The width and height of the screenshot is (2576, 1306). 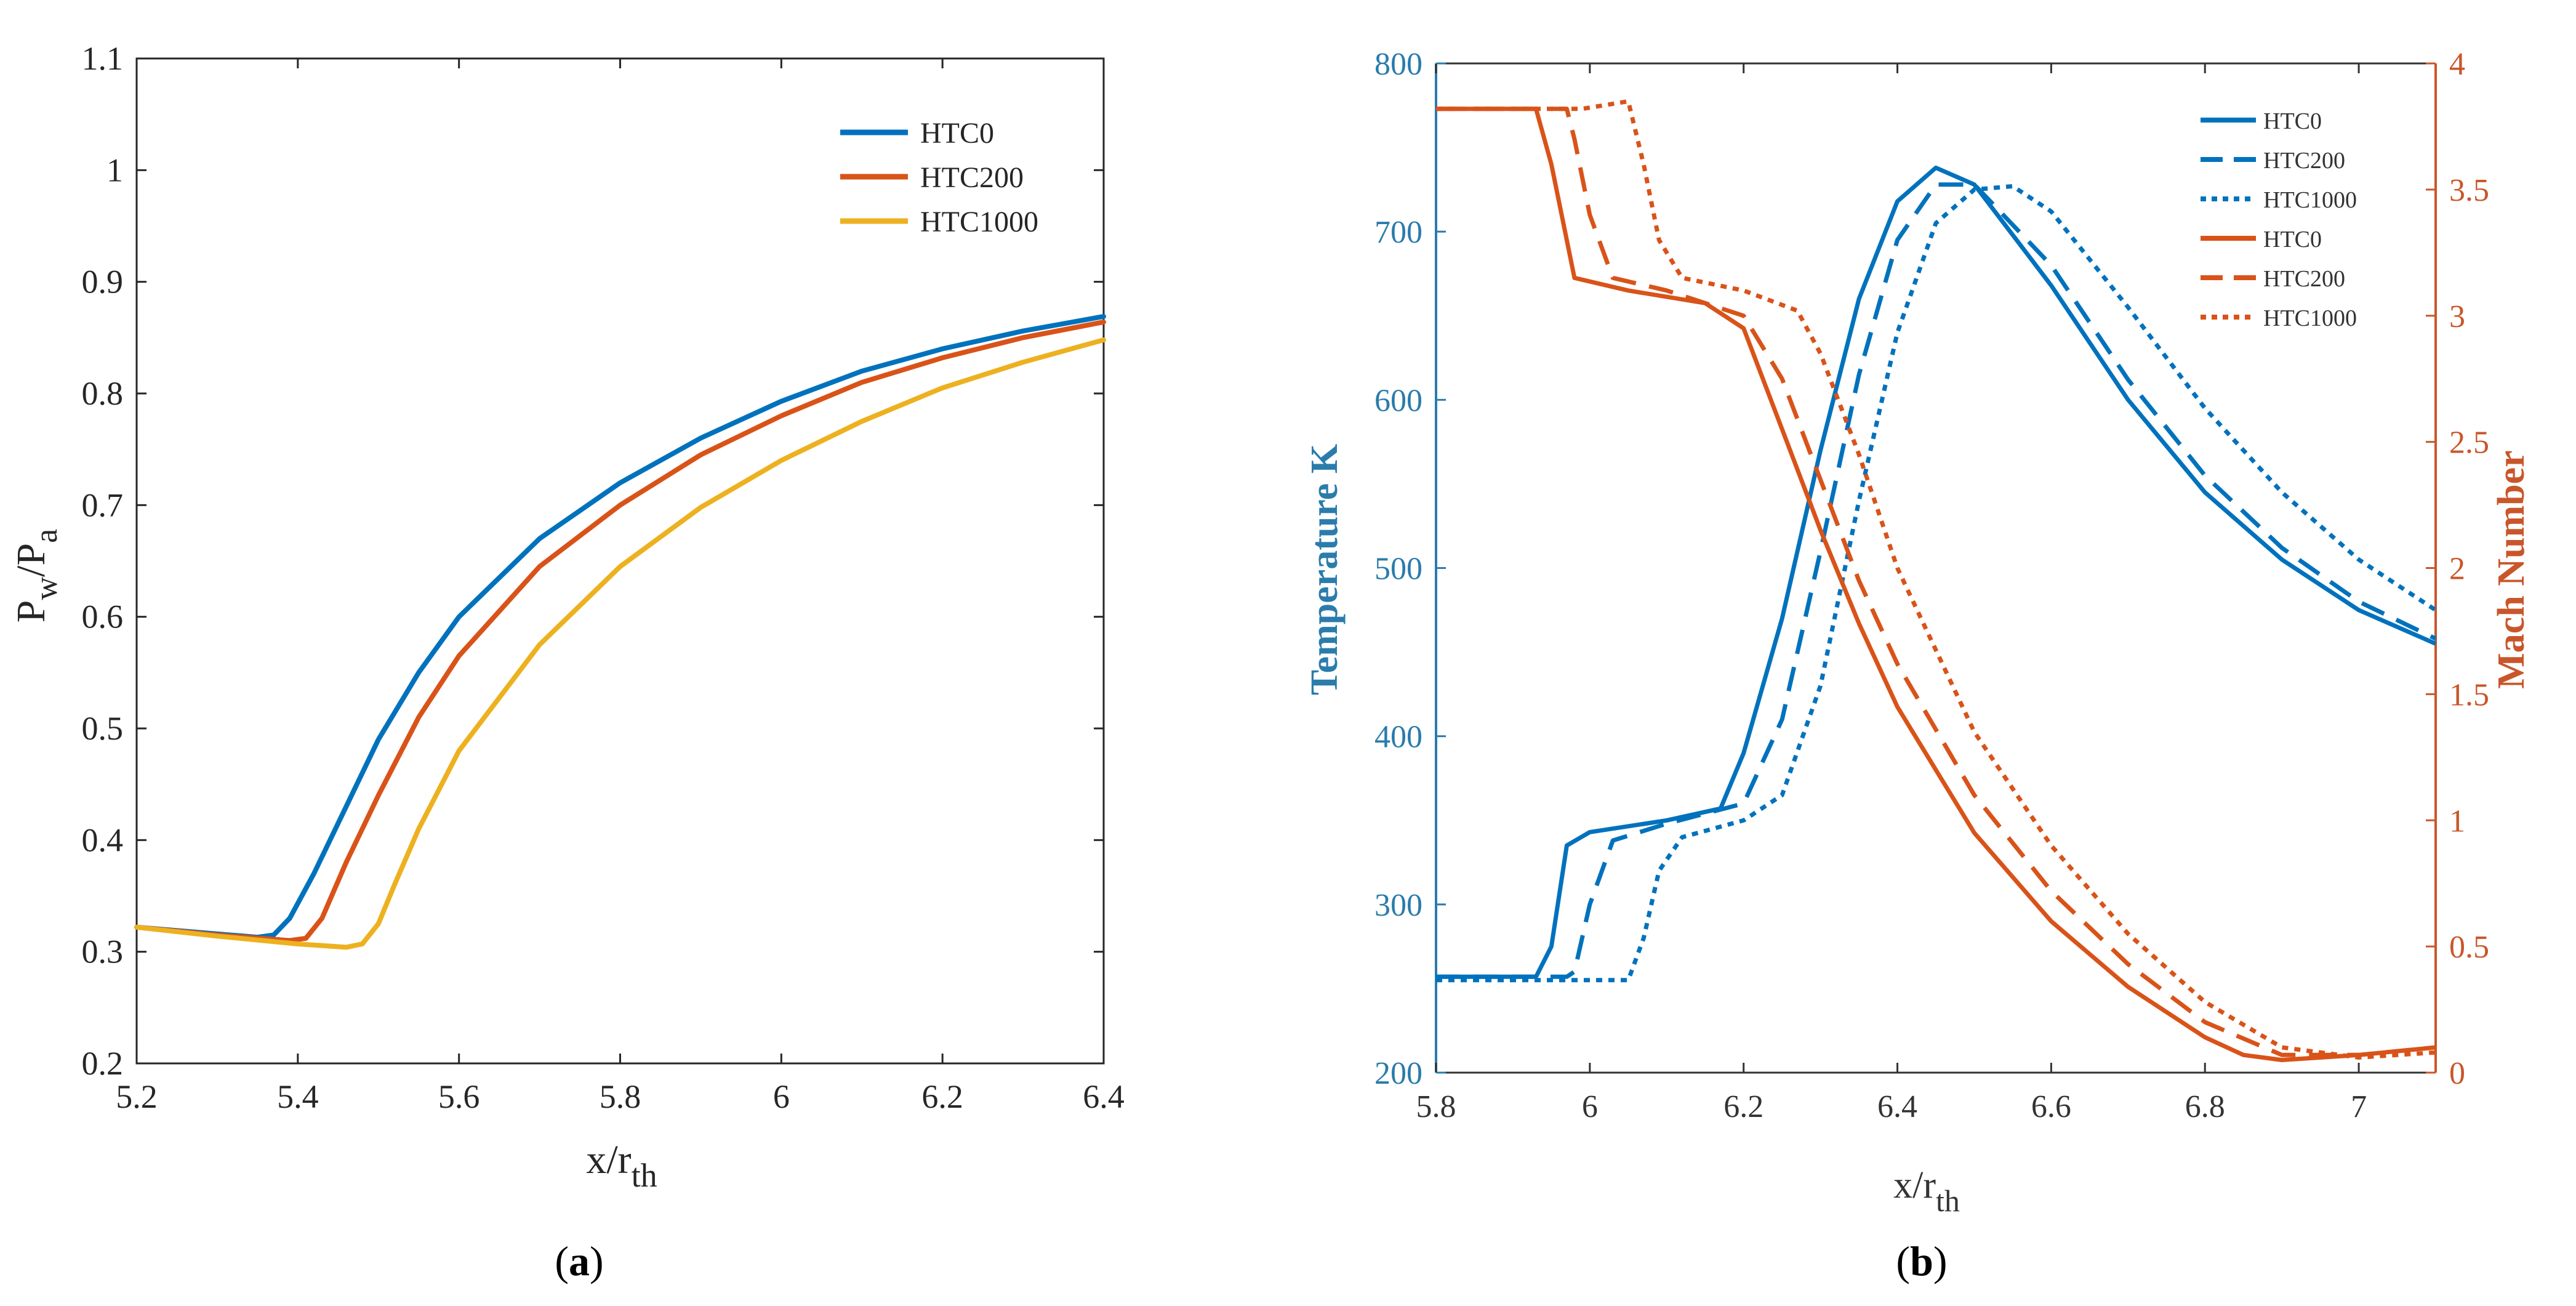 I want to click on panel-a-legend-label: HTC1000, so click(x=979, y=222).